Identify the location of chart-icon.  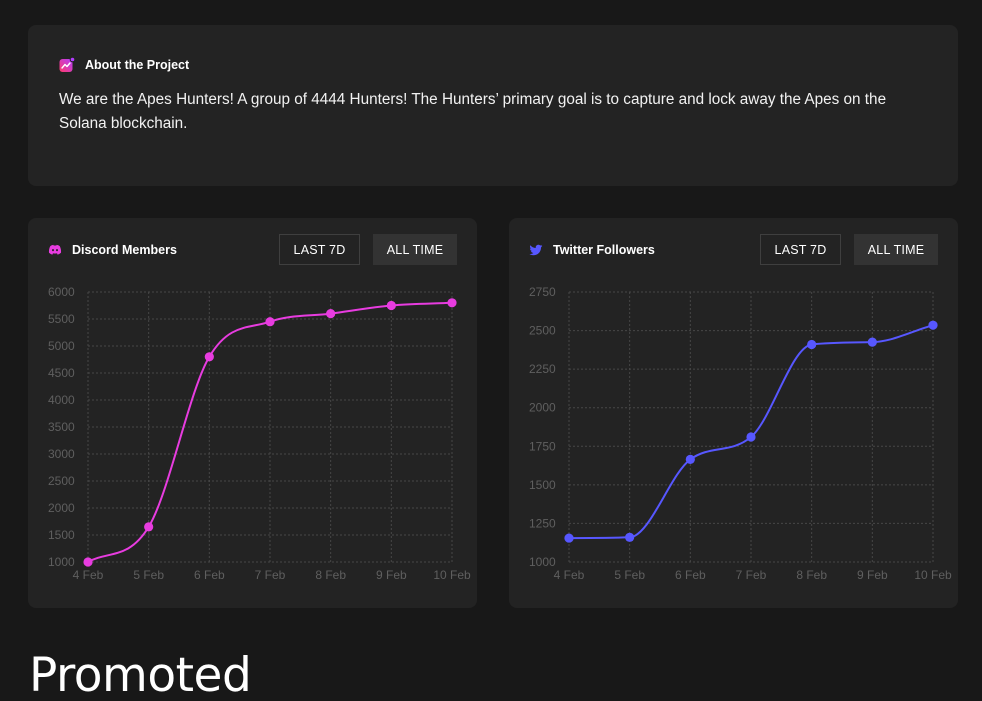
(67, 64).